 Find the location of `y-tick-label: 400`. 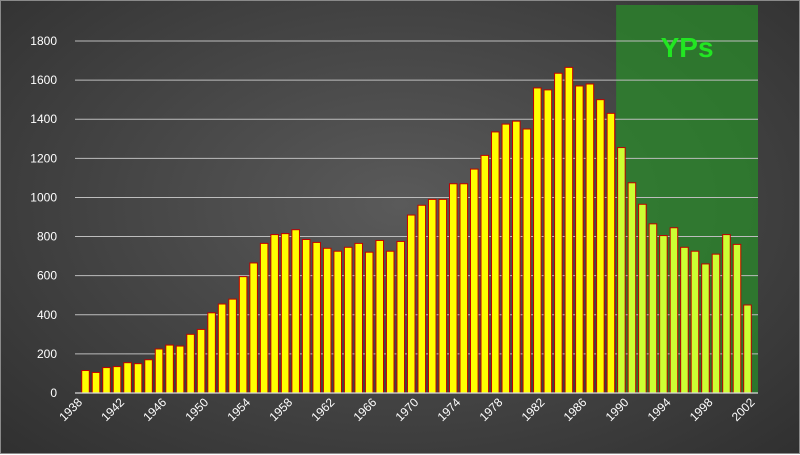

y-tick-label: 400 is located at coordinates (47, 315).